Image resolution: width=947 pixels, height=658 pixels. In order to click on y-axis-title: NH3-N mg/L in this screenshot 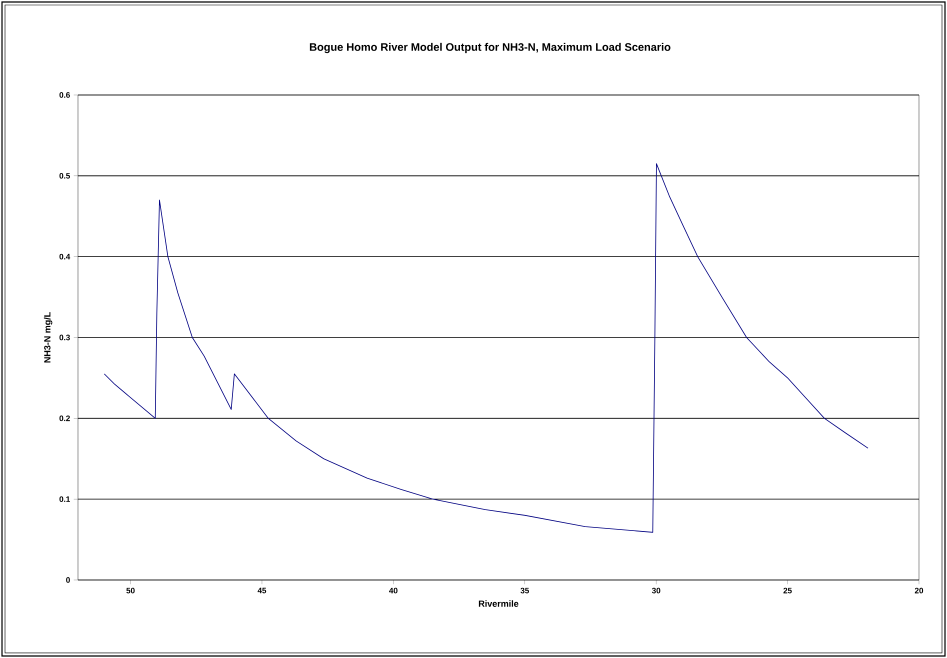, I will do `click(48, 337)`.